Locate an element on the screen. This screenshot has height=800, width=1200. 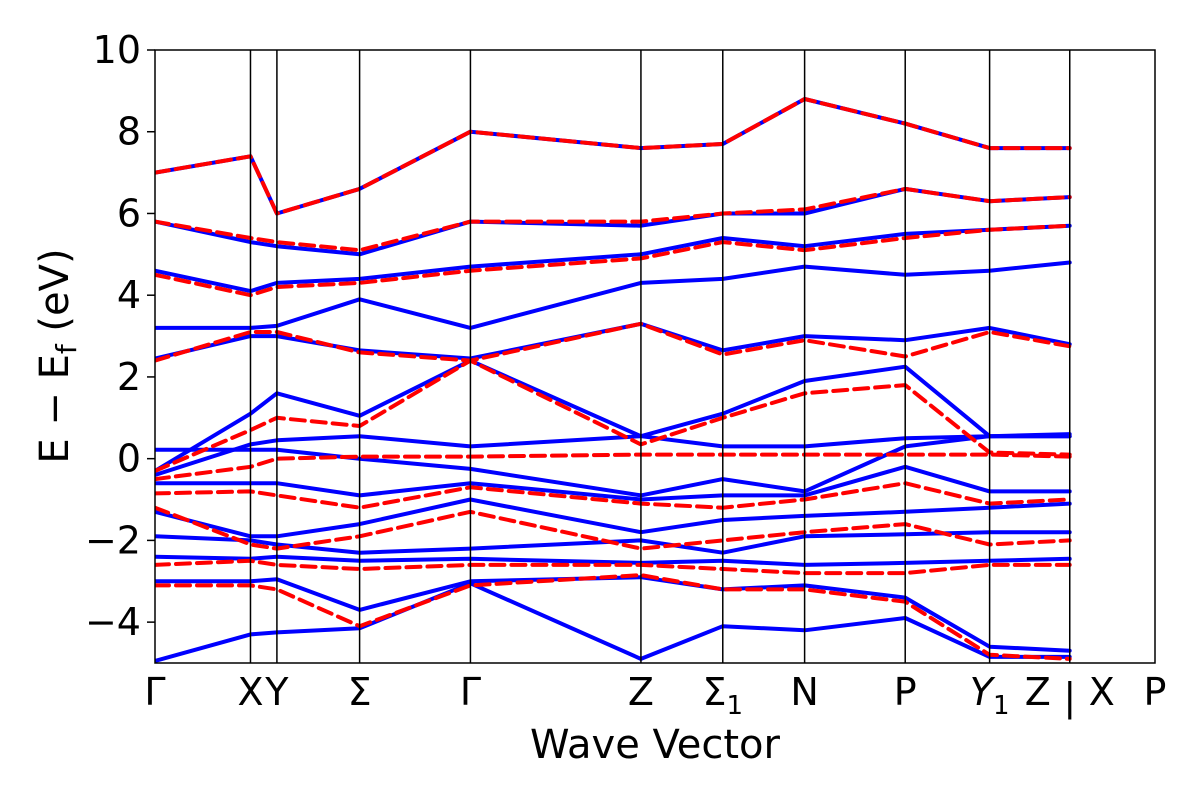
y-tick-label: 8 is located at coordinates (129, 132).